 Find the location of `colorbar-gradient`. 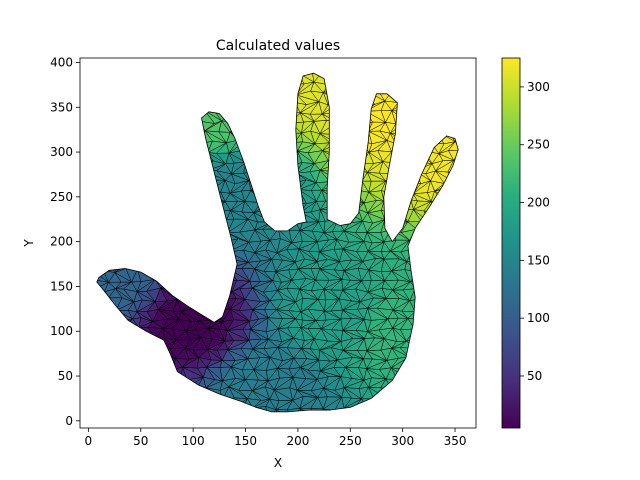

colorbar-gradient is located at coordinates (511, 243).